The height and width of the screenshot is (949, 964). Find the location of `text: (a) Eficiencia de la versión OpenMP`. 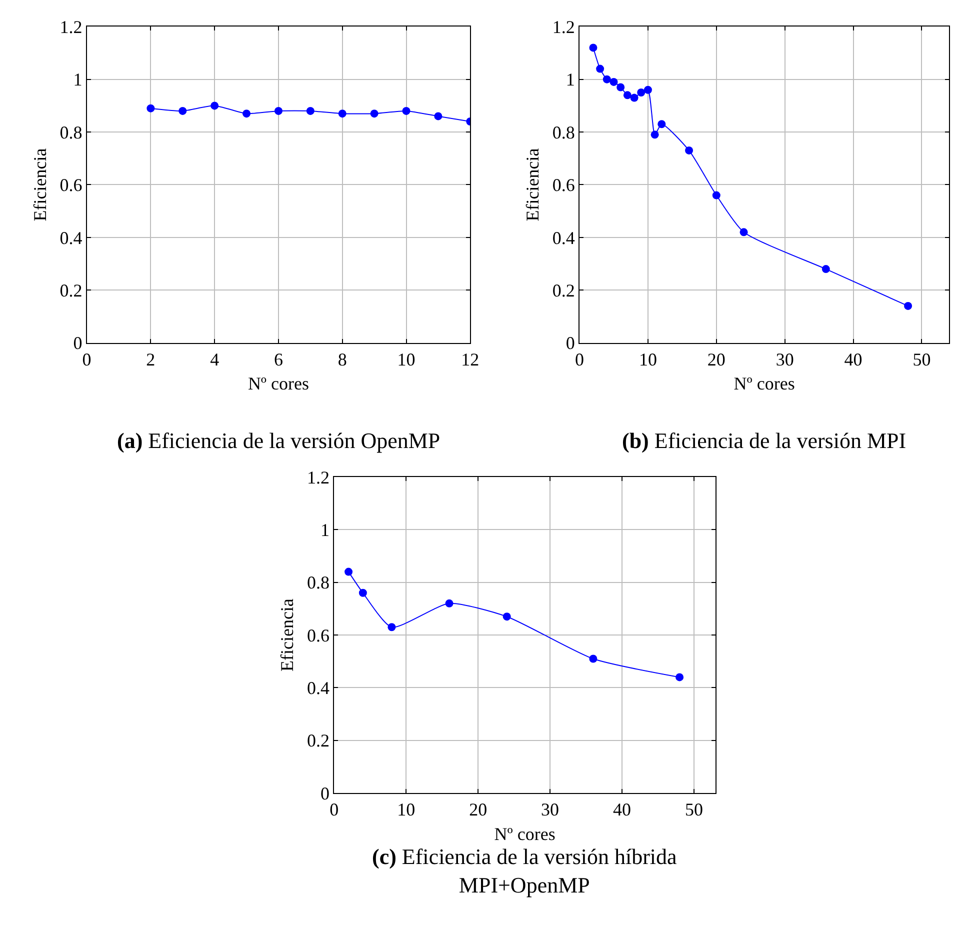

text: (a) Eficiencia de la versión OpenMP is located at coordinates (278, 440).